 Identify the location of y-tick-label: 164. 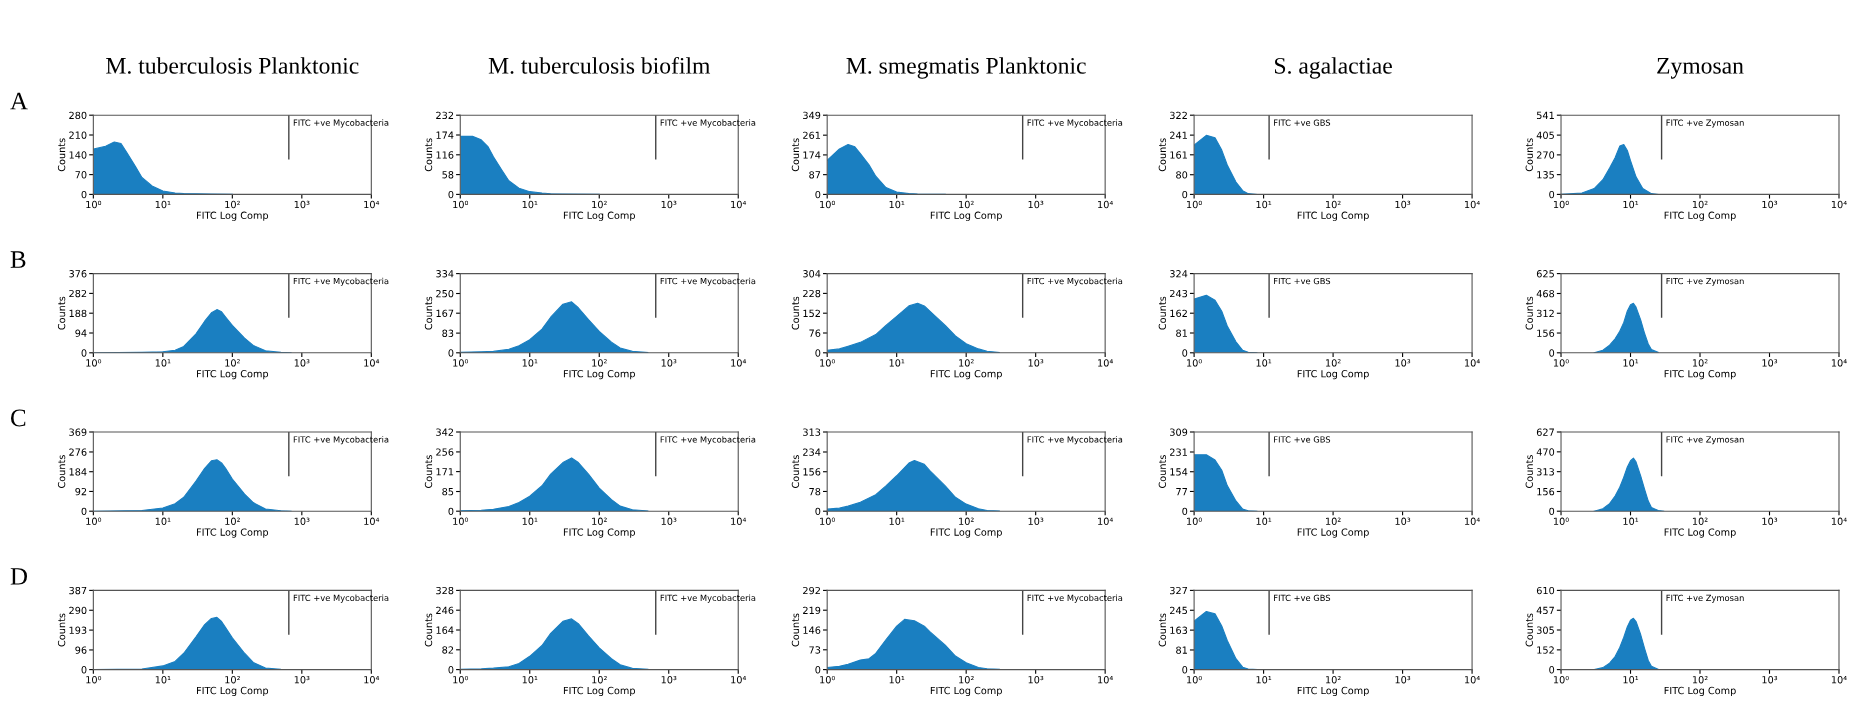
(445, 630).